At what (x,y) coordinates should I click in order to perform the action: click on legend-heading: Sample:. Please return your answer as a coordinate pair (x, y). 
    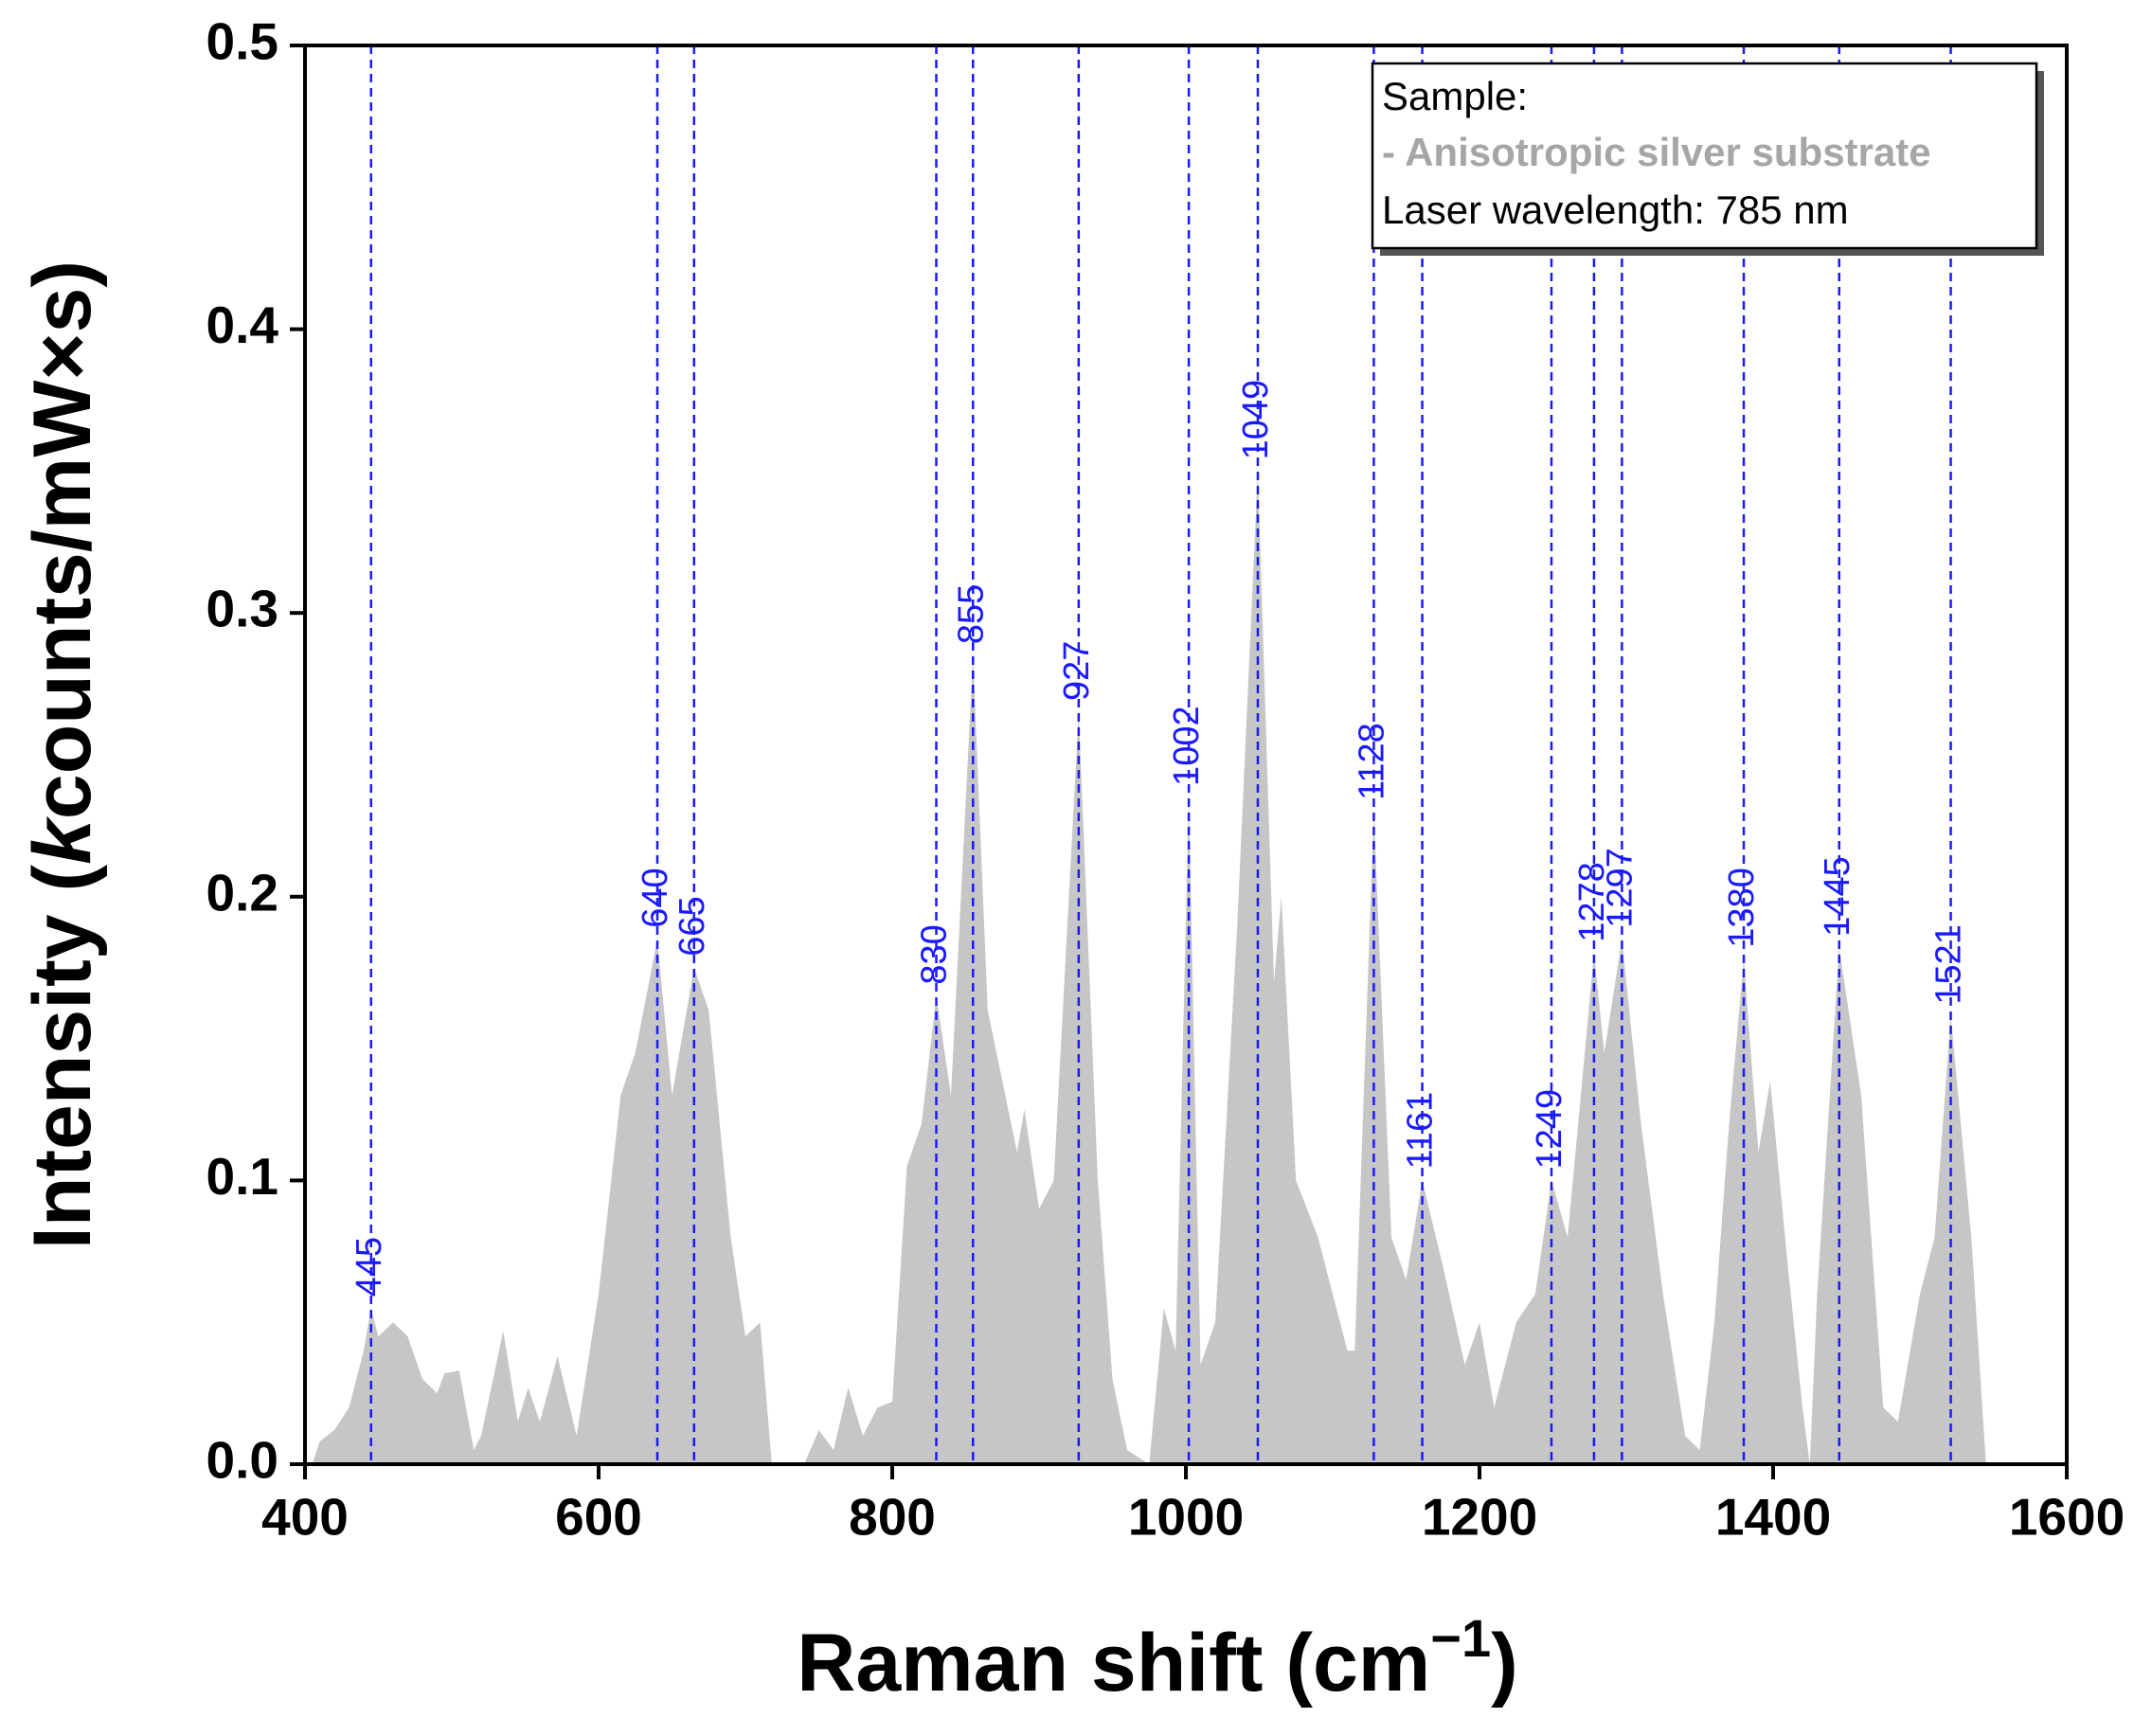
    Looking at the image, I should click on (1455, 96).